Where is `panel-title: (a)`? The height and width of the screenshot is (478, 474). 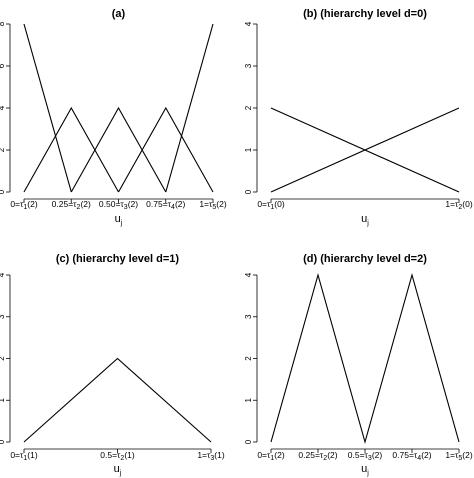
panel-title: (a) is located at coordinates (119, 14).